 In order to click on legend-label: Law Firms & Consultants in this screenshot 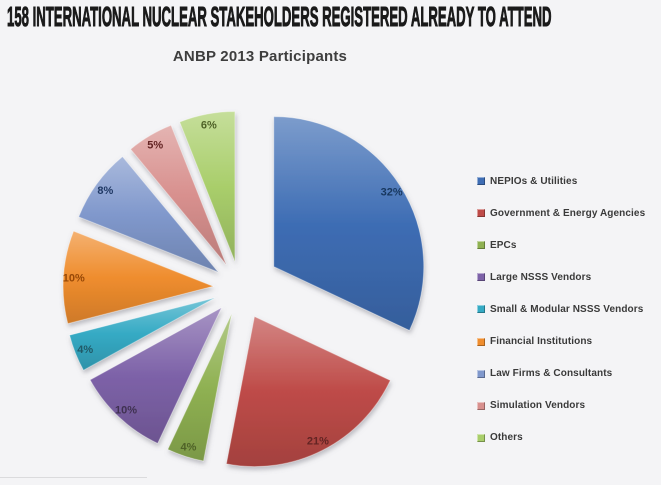, I will do `click(551, 374)`.